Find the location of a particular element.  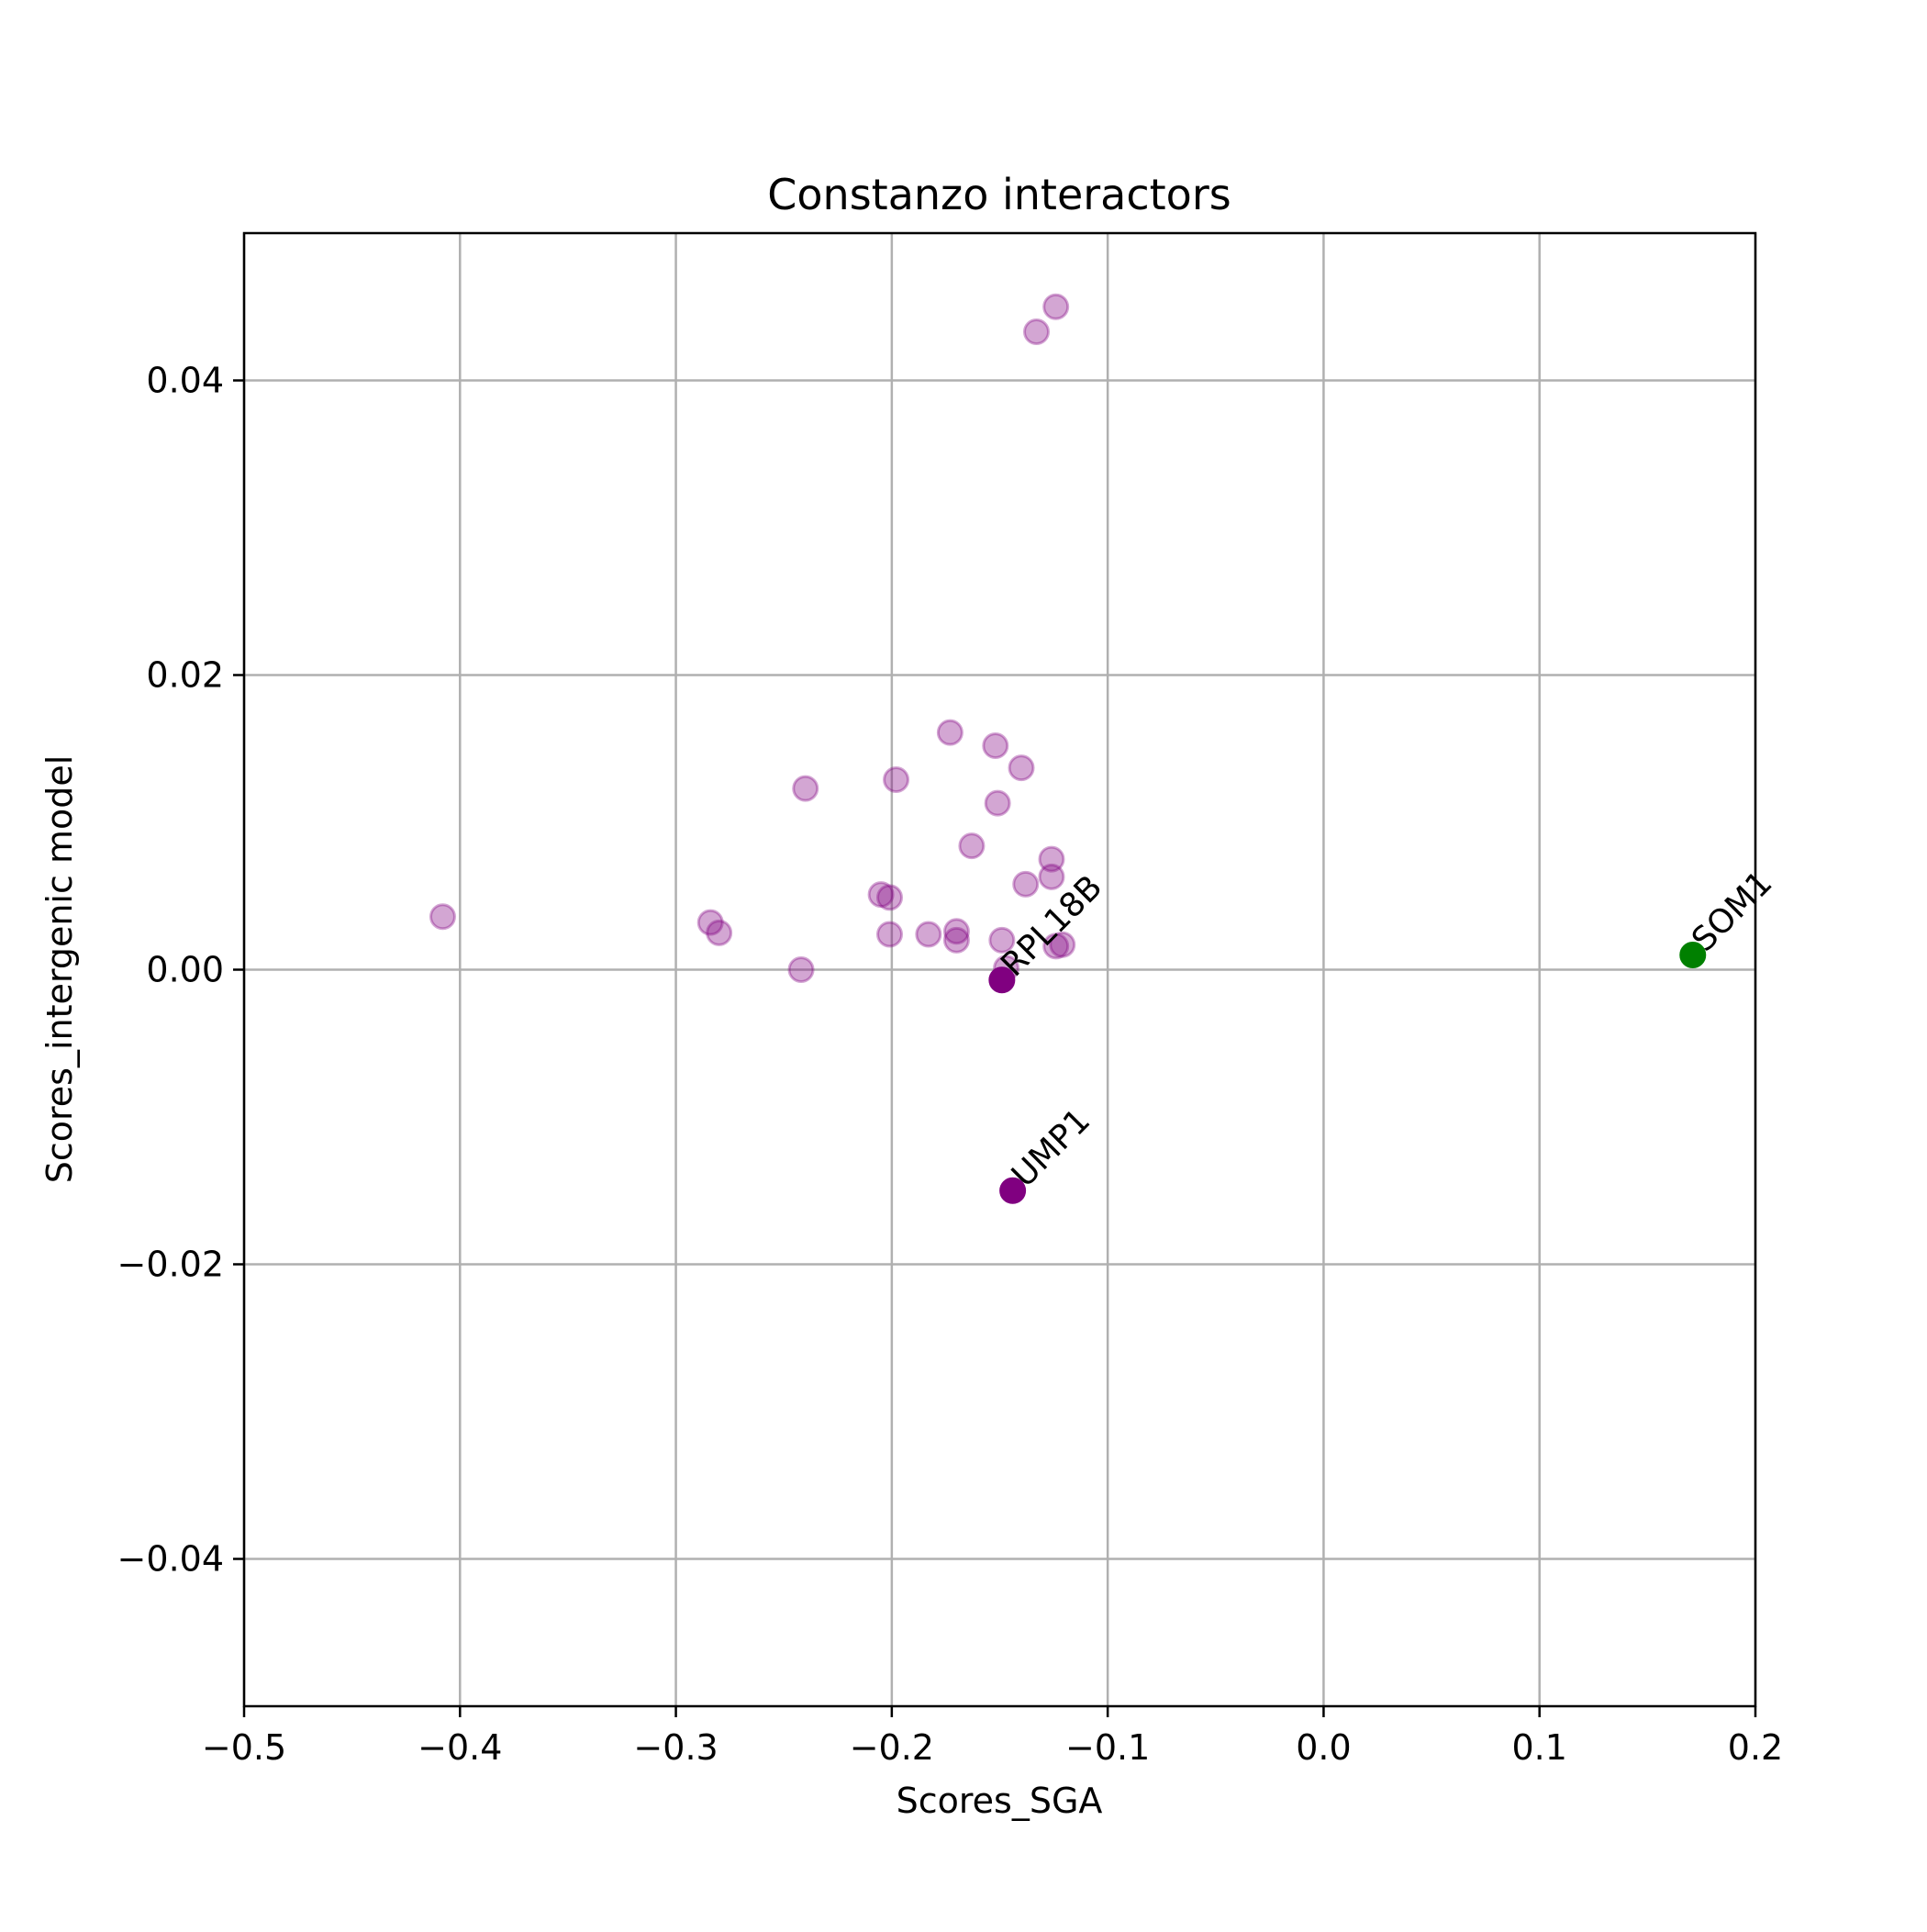

x-tick-label: −0.5 is located at coordinates (244, 1747).